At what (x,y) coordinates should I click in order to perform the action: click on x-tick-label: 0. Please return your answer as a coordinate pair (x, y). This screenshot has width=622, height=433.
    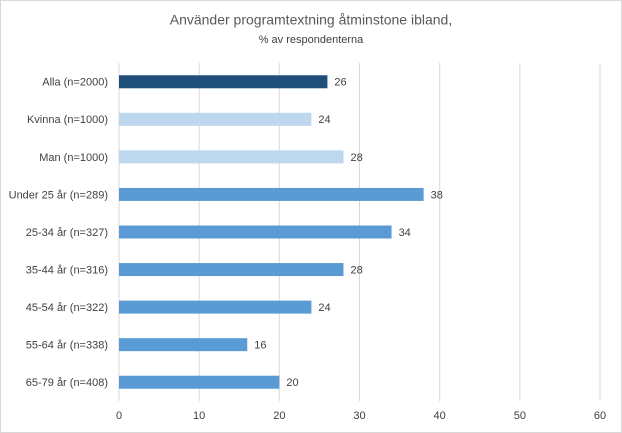
    Looking at the image, I should click on (119, 416).